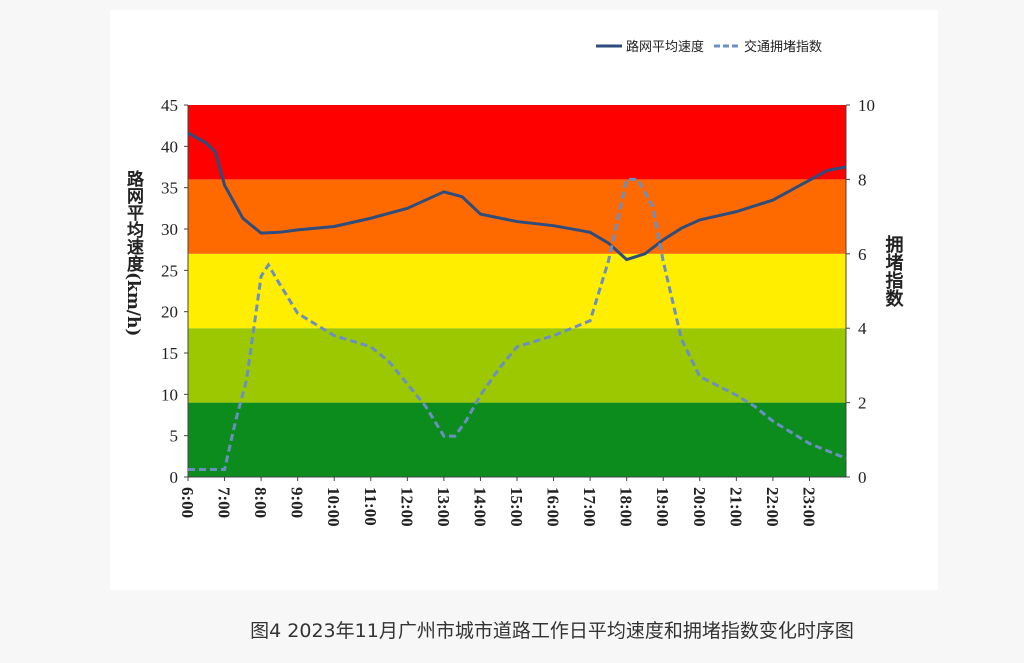 The image size is (1024, 663). What do you see at coordinates (297, 502) in the screenshot?
I see `x-tick-label: 9:00` at bounding box center [297, 502].